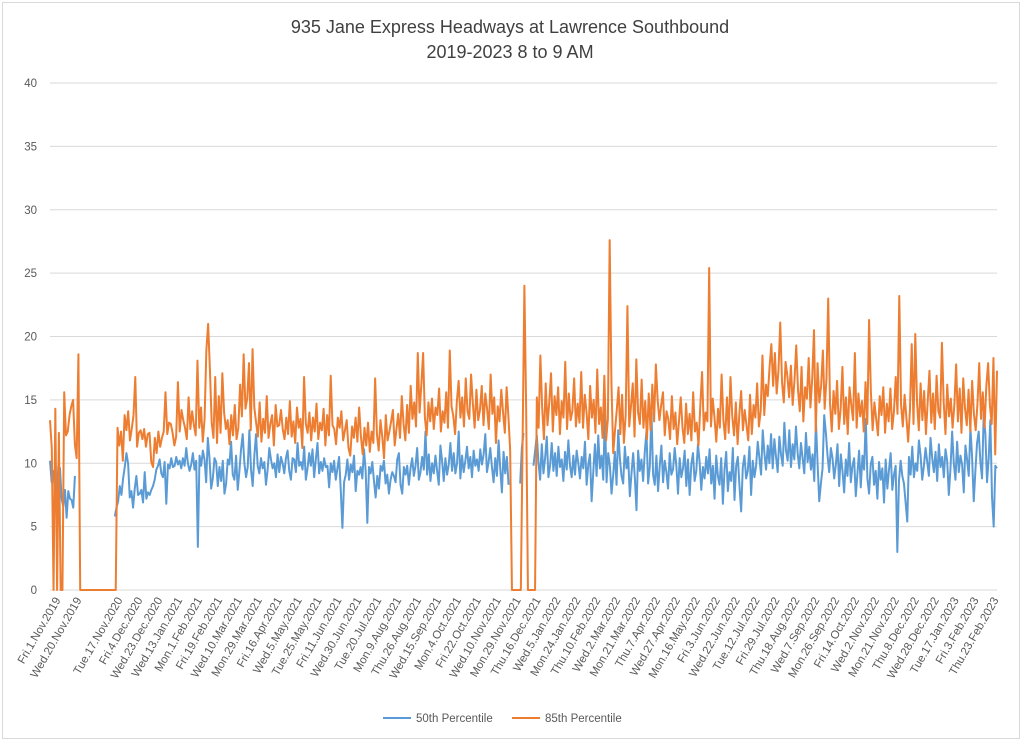 The width and height of the screenshot is (1024, 743). Describe the element at coordinates (30, 147) in the screenshot. I see `y-tick-label: 35` at that location.